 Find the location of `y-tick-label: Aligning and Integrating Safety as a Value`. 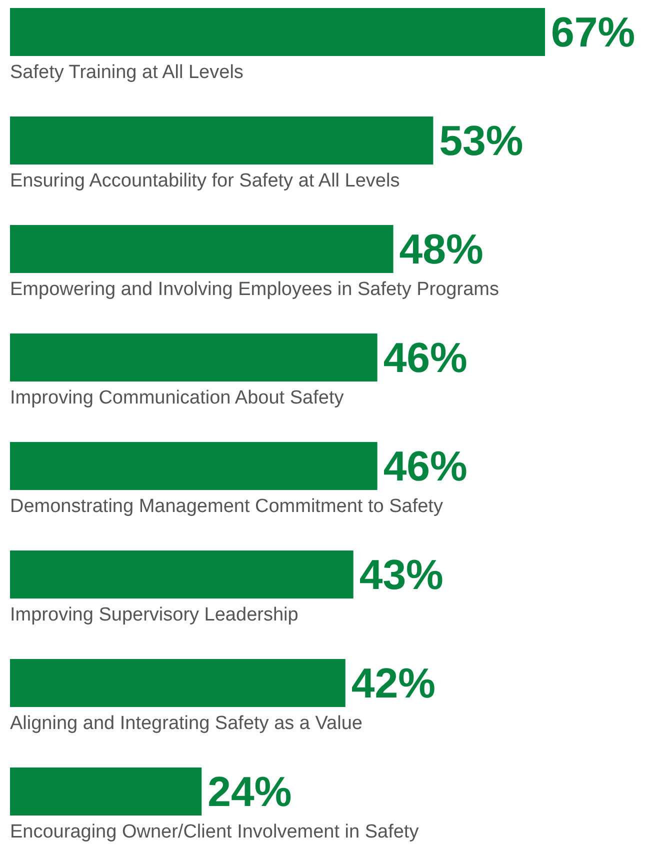

y-tick-label: Aligning and Integrating Safety as a Value is located at coordinates (186, 723).